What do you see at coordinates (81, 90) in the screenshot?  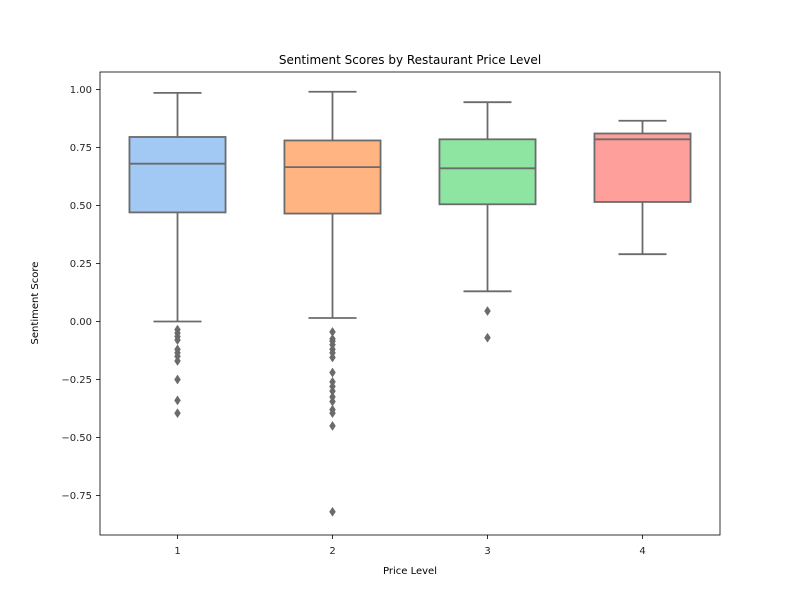 I see `y-tick-label: 1.00` at bounding box center [81, 90].